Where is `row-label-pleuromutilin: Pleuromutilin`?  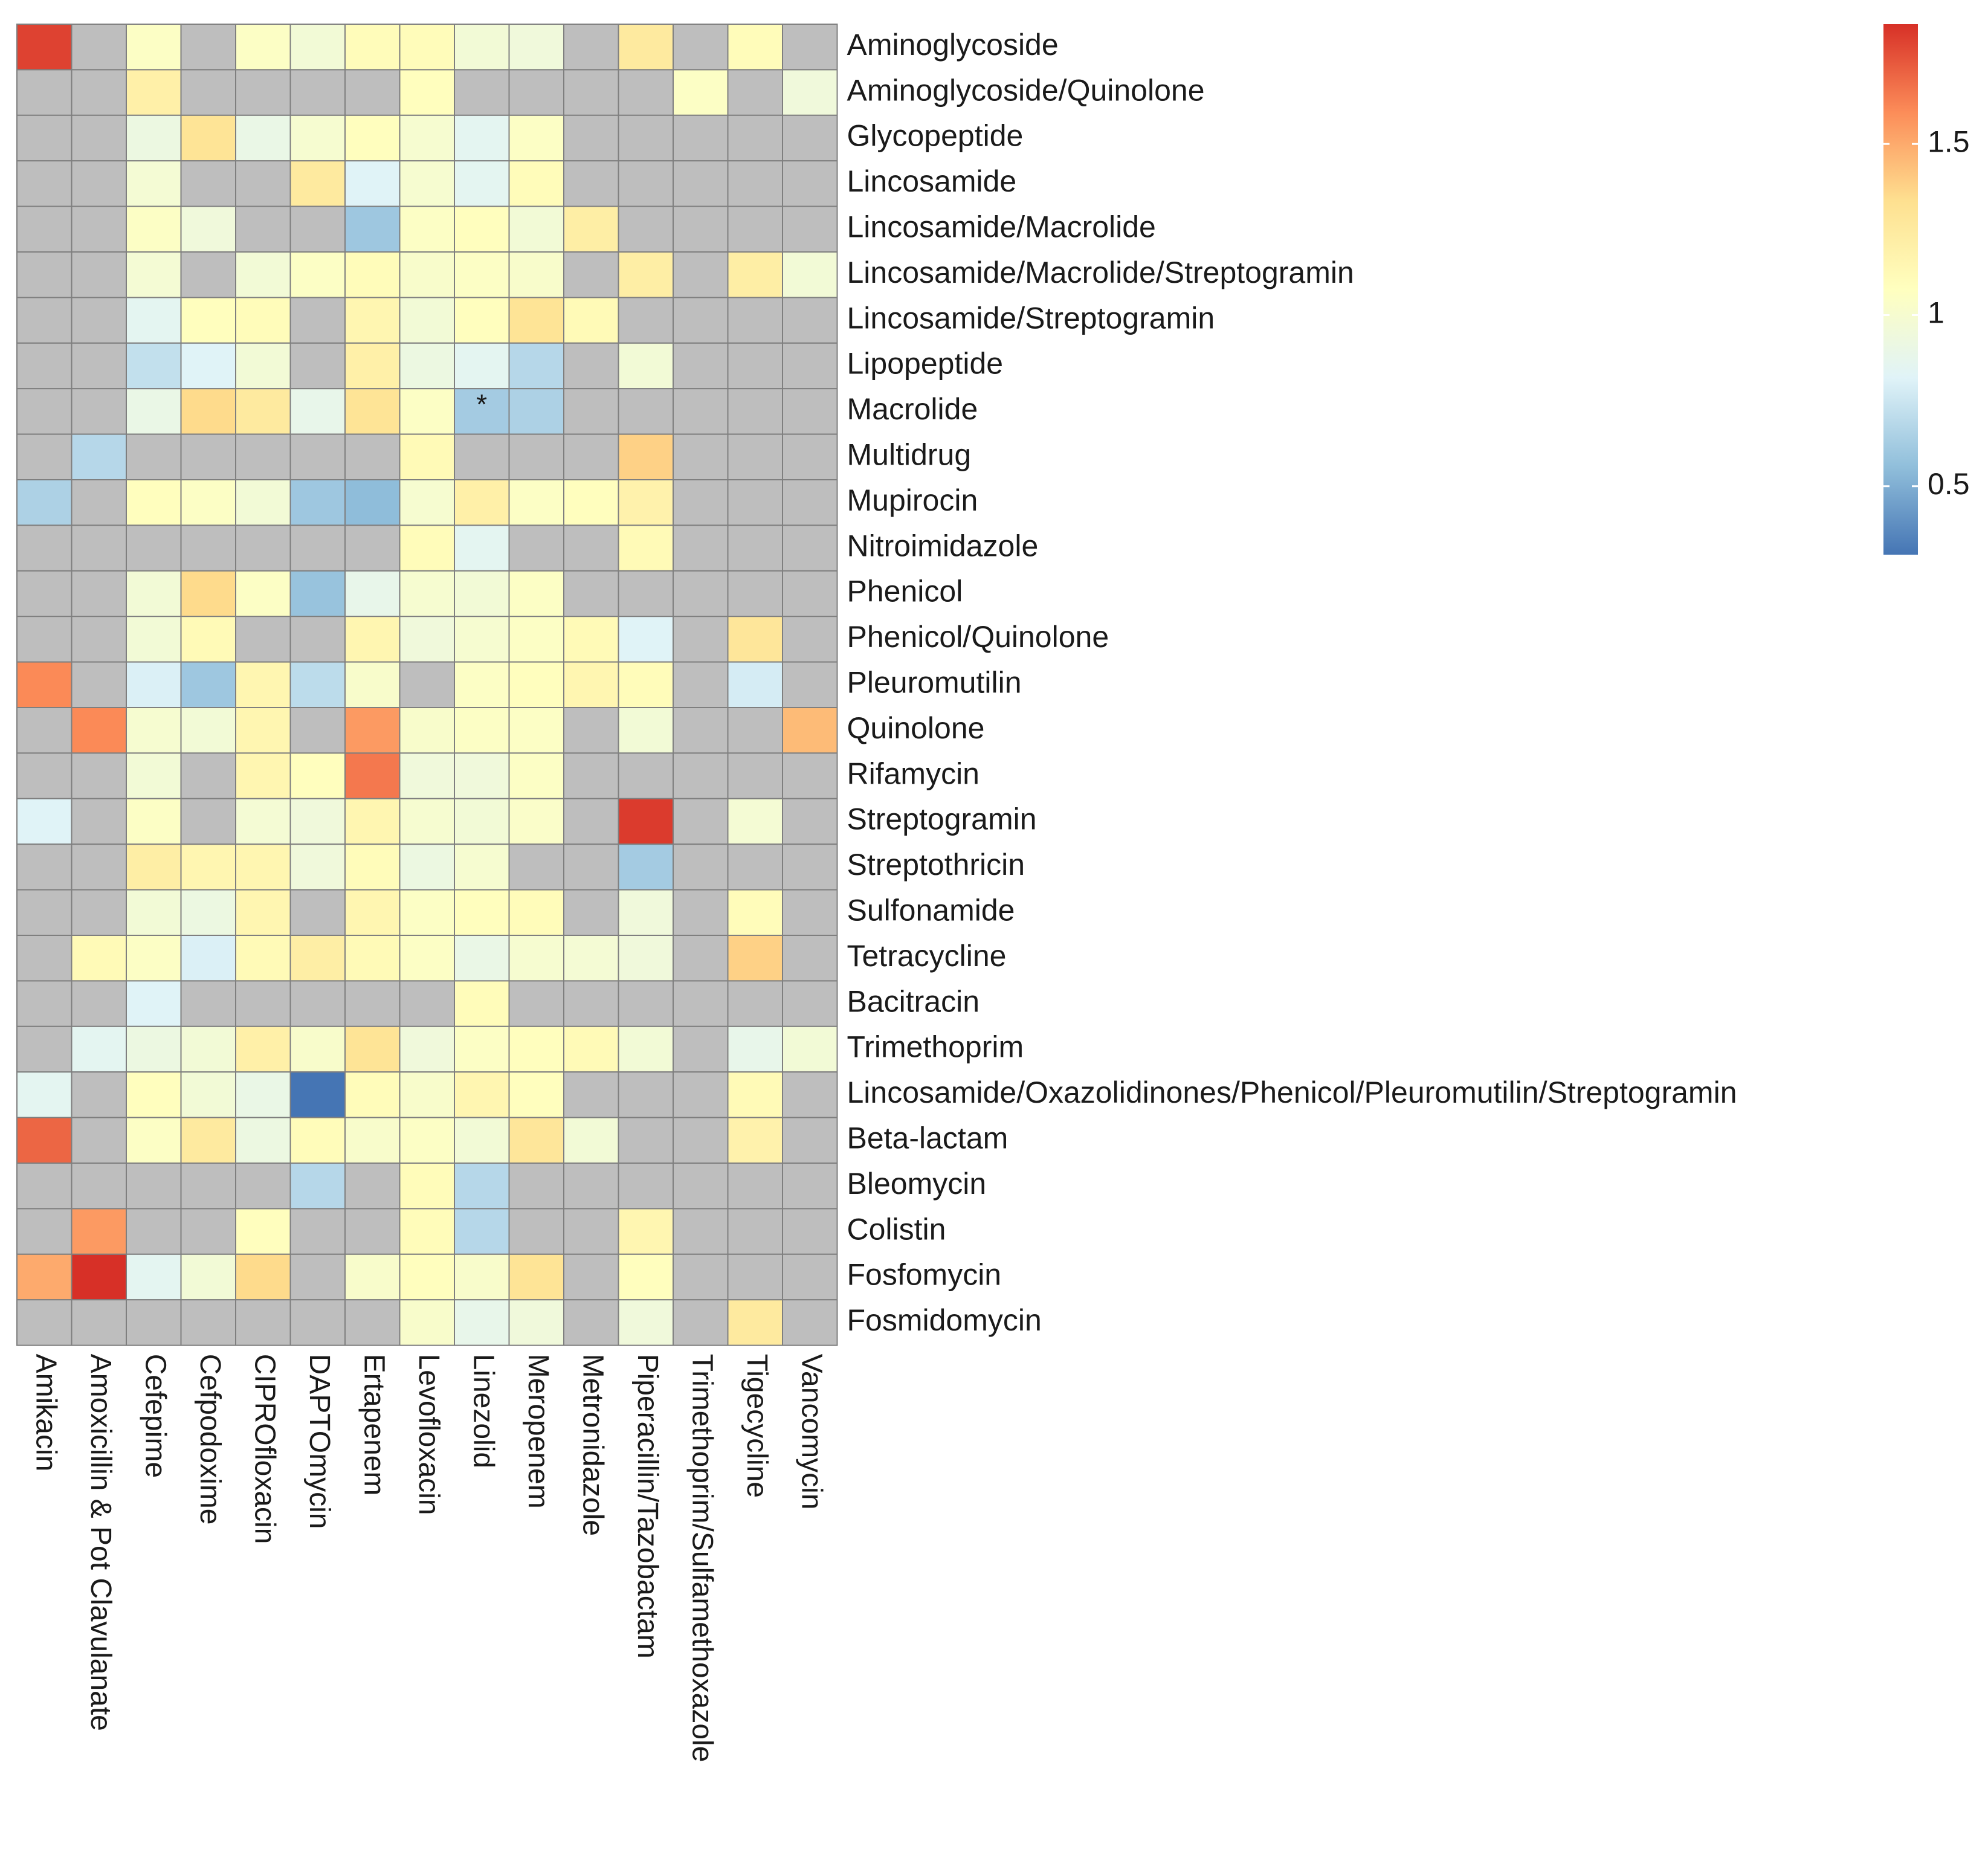 row-label-pleuromutilin: Pleuromutilin is located at coordinates (934, 683).